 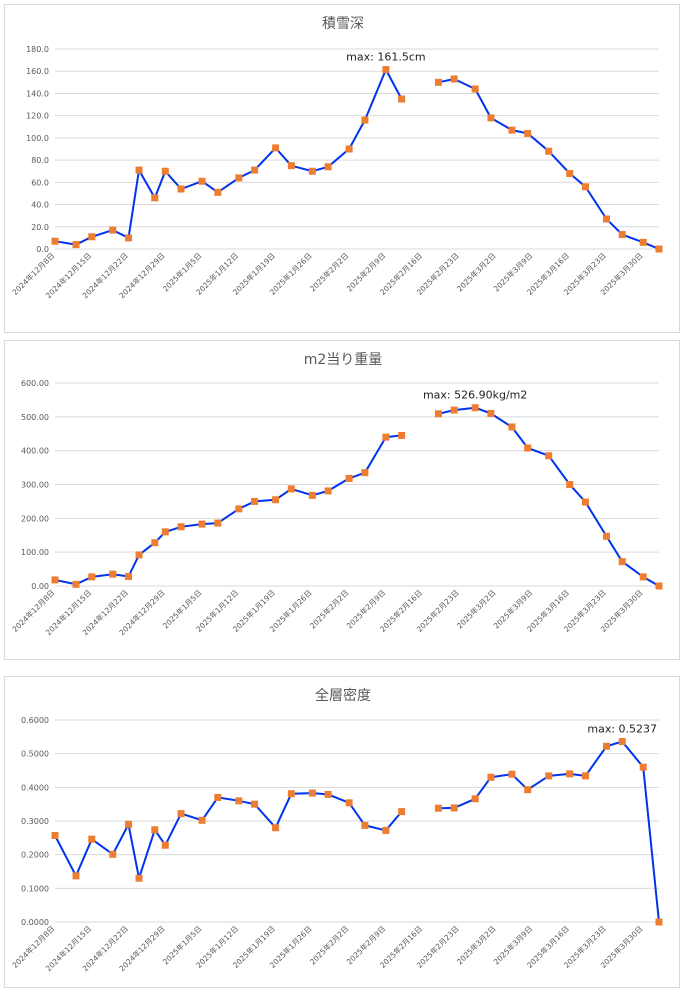 What do you see at coordinates (40, 182) in the screenshot?
I see `y-tick-label: 60.0` at bounding box center [40, 182].